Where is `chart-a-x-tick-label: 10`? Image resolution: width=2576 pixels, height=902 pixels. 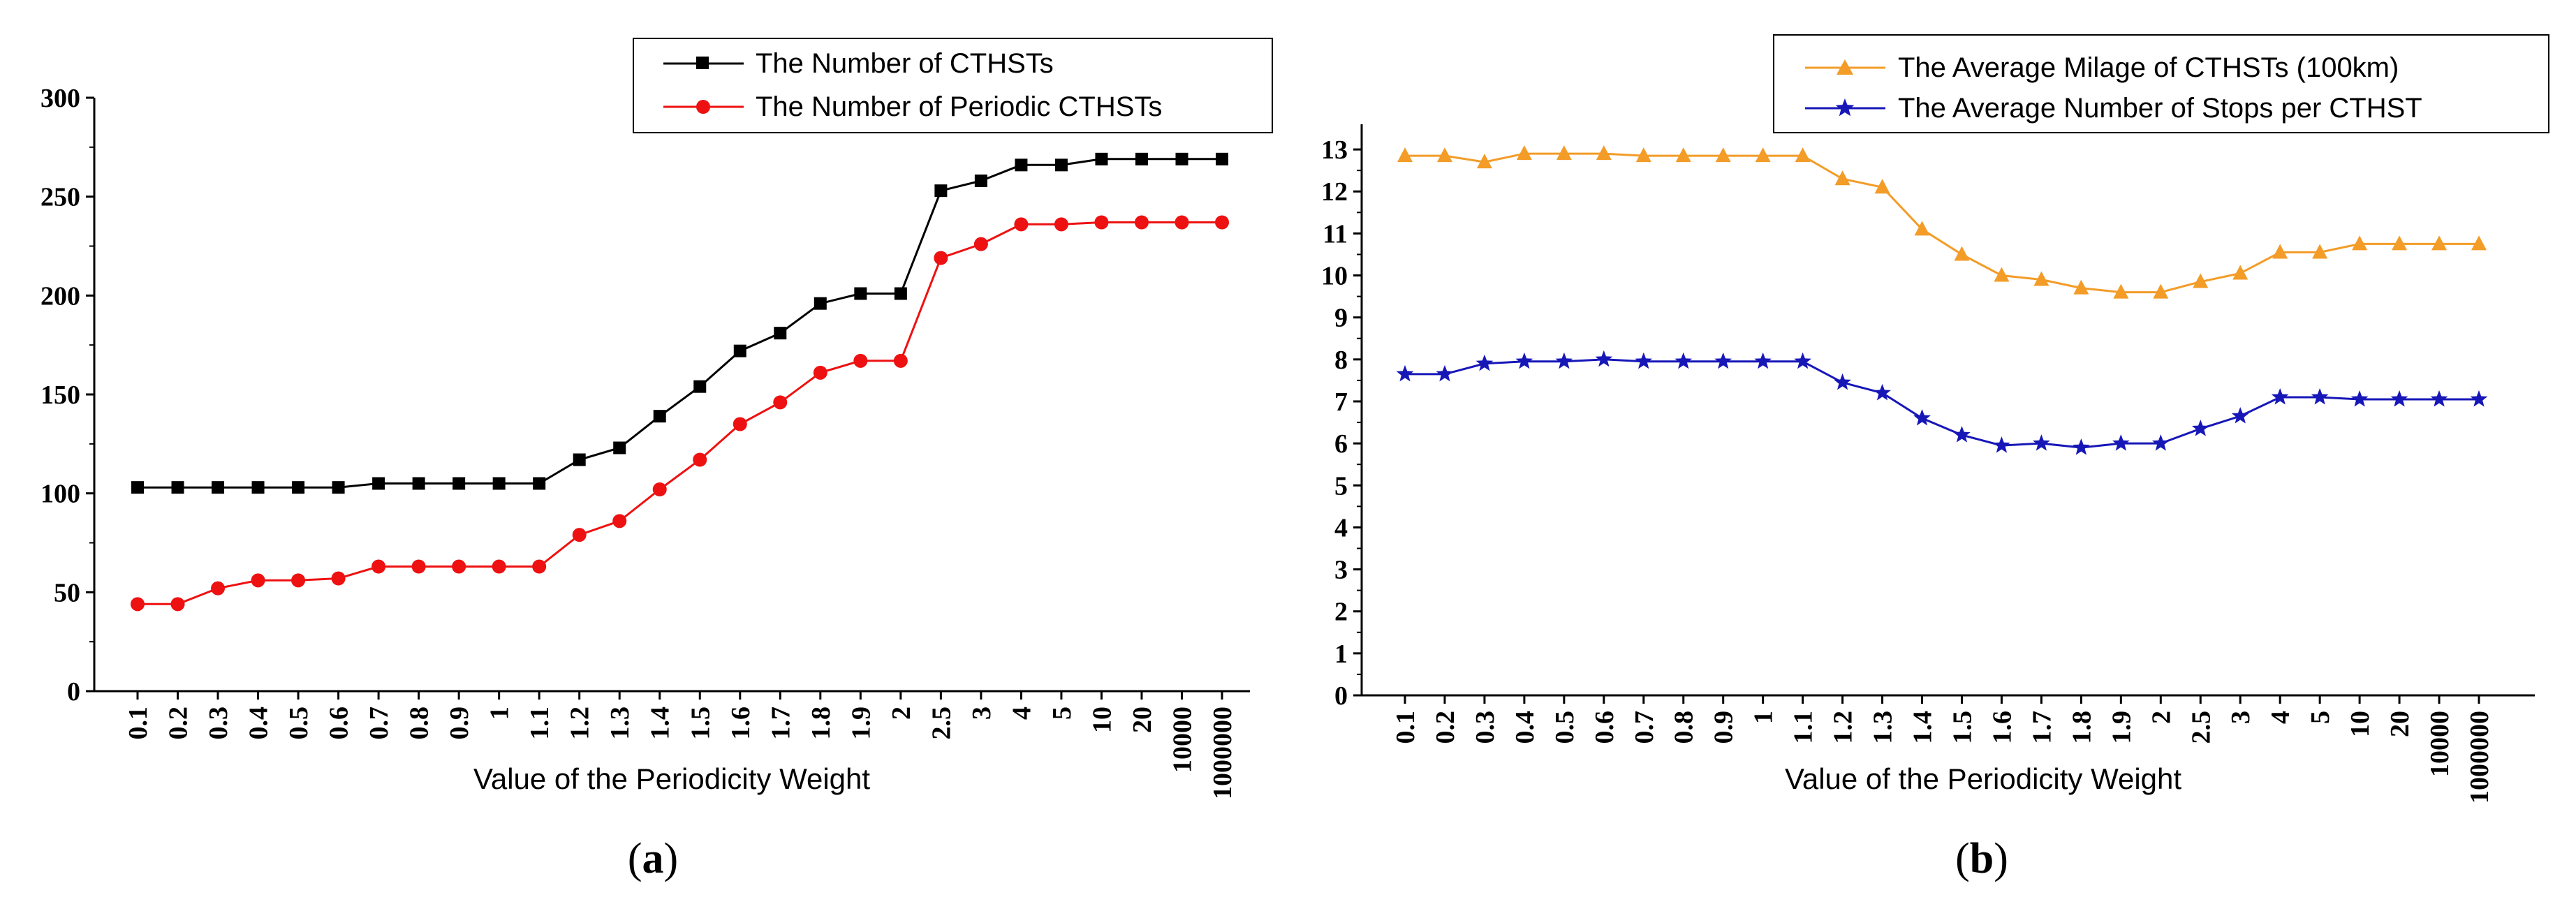
chart-a-x-tick-label: 10 is located at coordinates (1102, 720).